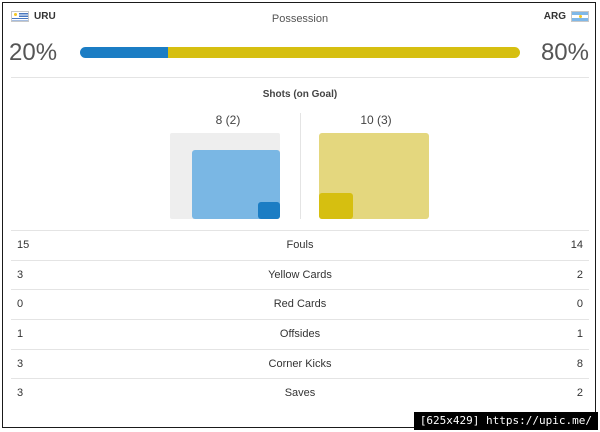 The height and width of the screenshot is (432, 600). I want to click on stat-label: Red Cards, so click(300, 304).